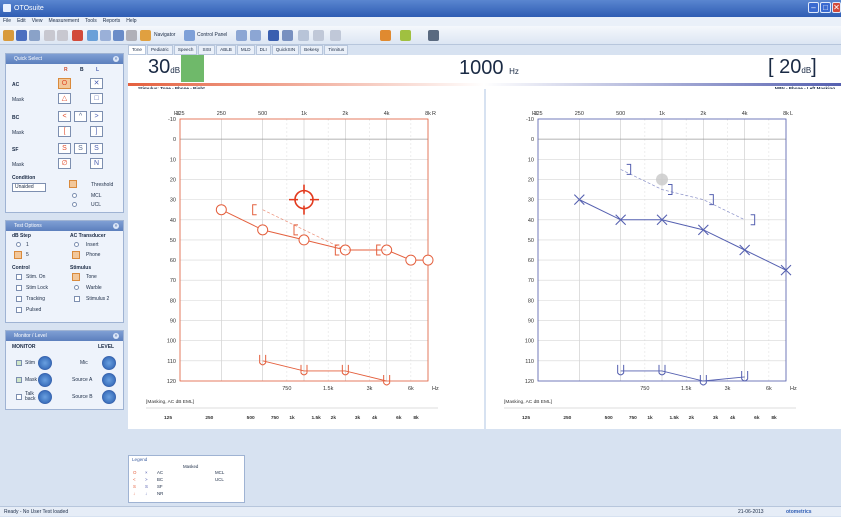 This screenshot has width=841, height=517. Describe the element at coordinates (7, 8) in the screenshot. I see `app-icon` at that location.